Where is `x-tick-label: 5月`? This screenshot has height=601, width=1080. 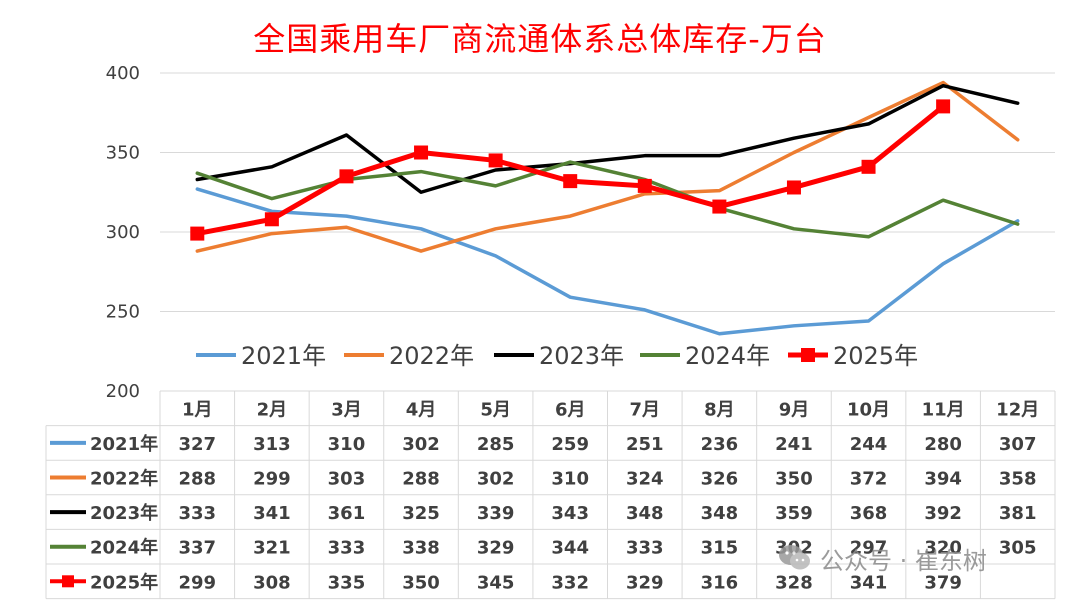
x-tick-label: 5月 is located at coordinates (495, 409).